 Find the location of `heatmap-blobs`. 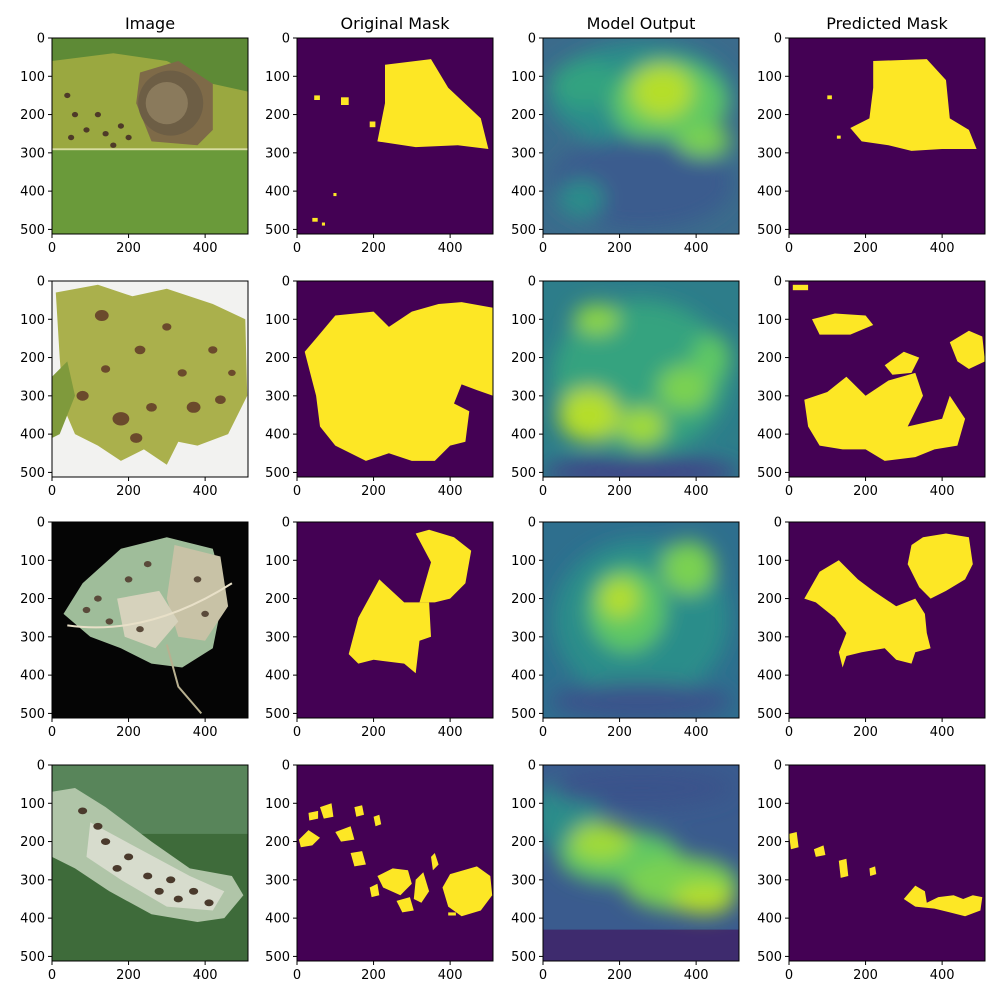

heatmap-blobs is located at coordinates (641, 630).